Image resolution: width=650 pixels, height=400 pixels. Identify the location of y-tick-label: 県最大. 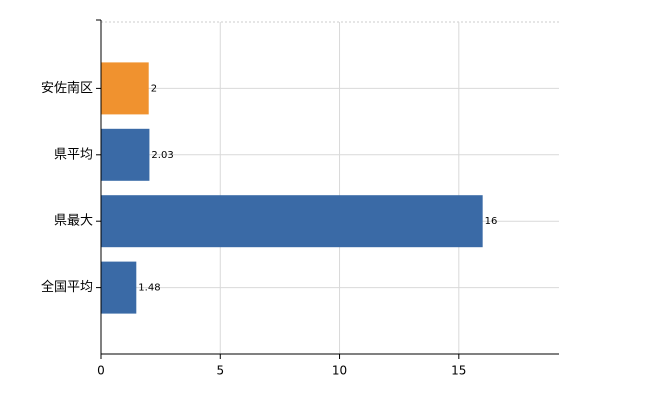
(73, 221).